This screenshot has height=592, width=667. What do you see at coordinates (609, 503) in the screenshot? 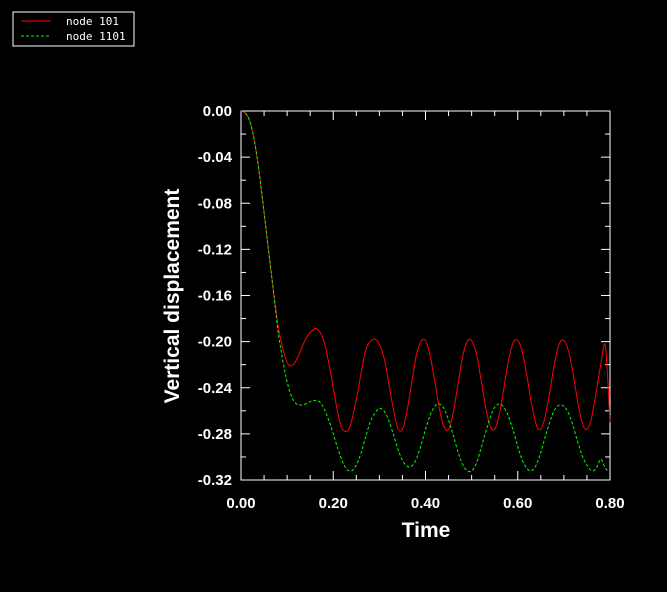
I see `x-tick-label: 0.80` at bounding box center [609, 503].